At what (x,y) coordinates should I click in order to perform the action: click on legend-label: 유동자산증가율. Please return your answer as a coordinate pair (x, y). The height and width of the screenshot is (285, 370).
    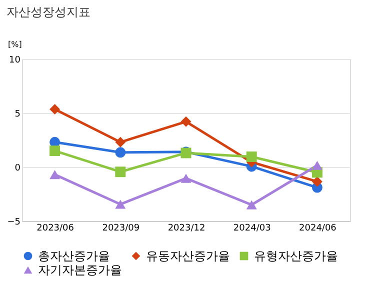
    Looking at the image, I should click on (188, 256).